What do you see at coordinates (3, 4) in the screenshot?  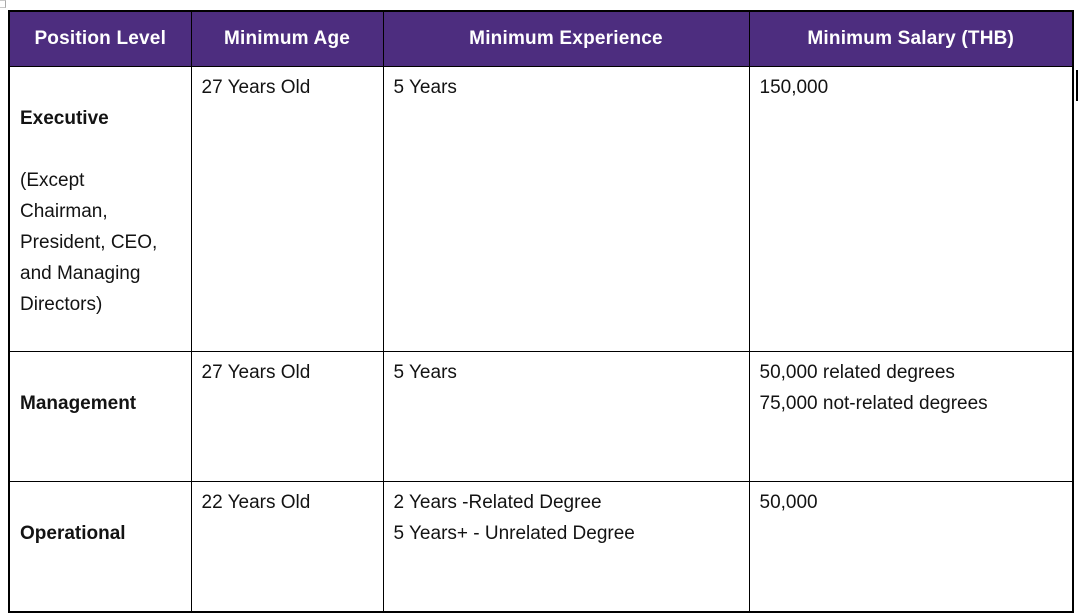 I see `table-handle-fragment` at bounding box center [3, 4].